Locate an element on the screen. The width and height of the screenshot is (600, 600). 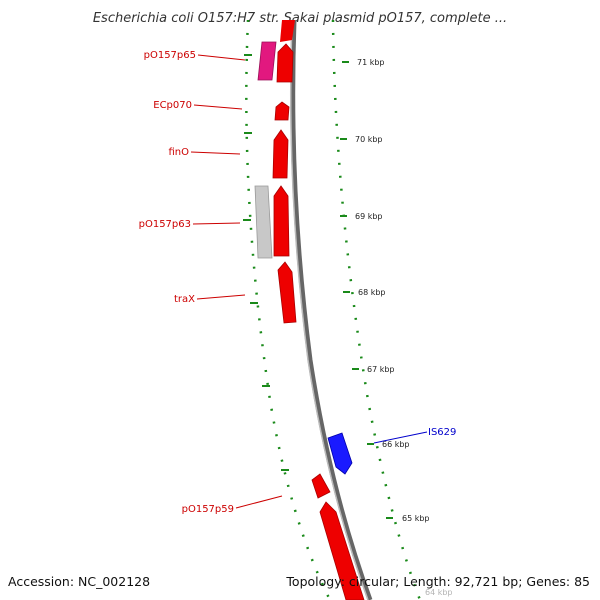
gene-label-pO157p59: pO157p59 is located at coordinates (208, 509).